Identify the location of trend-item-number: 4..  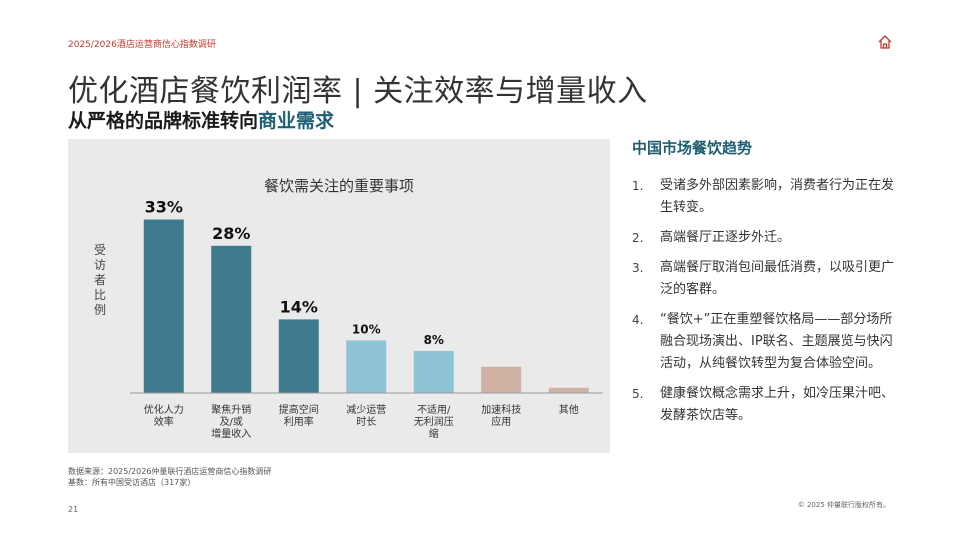
(638, 320).